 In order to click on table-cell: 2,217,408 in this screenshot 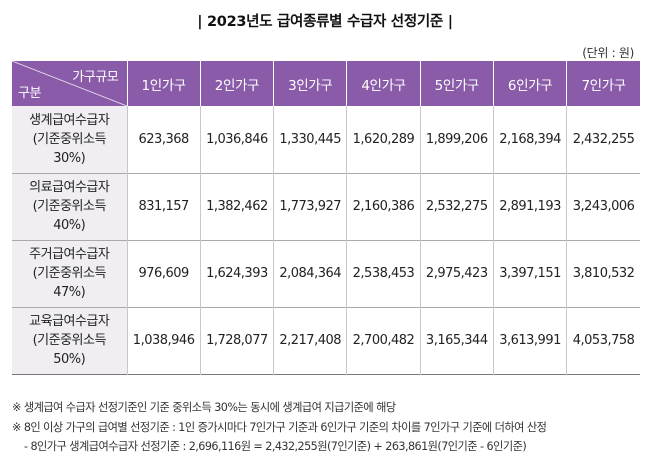, I will do `click(310, 340)`.